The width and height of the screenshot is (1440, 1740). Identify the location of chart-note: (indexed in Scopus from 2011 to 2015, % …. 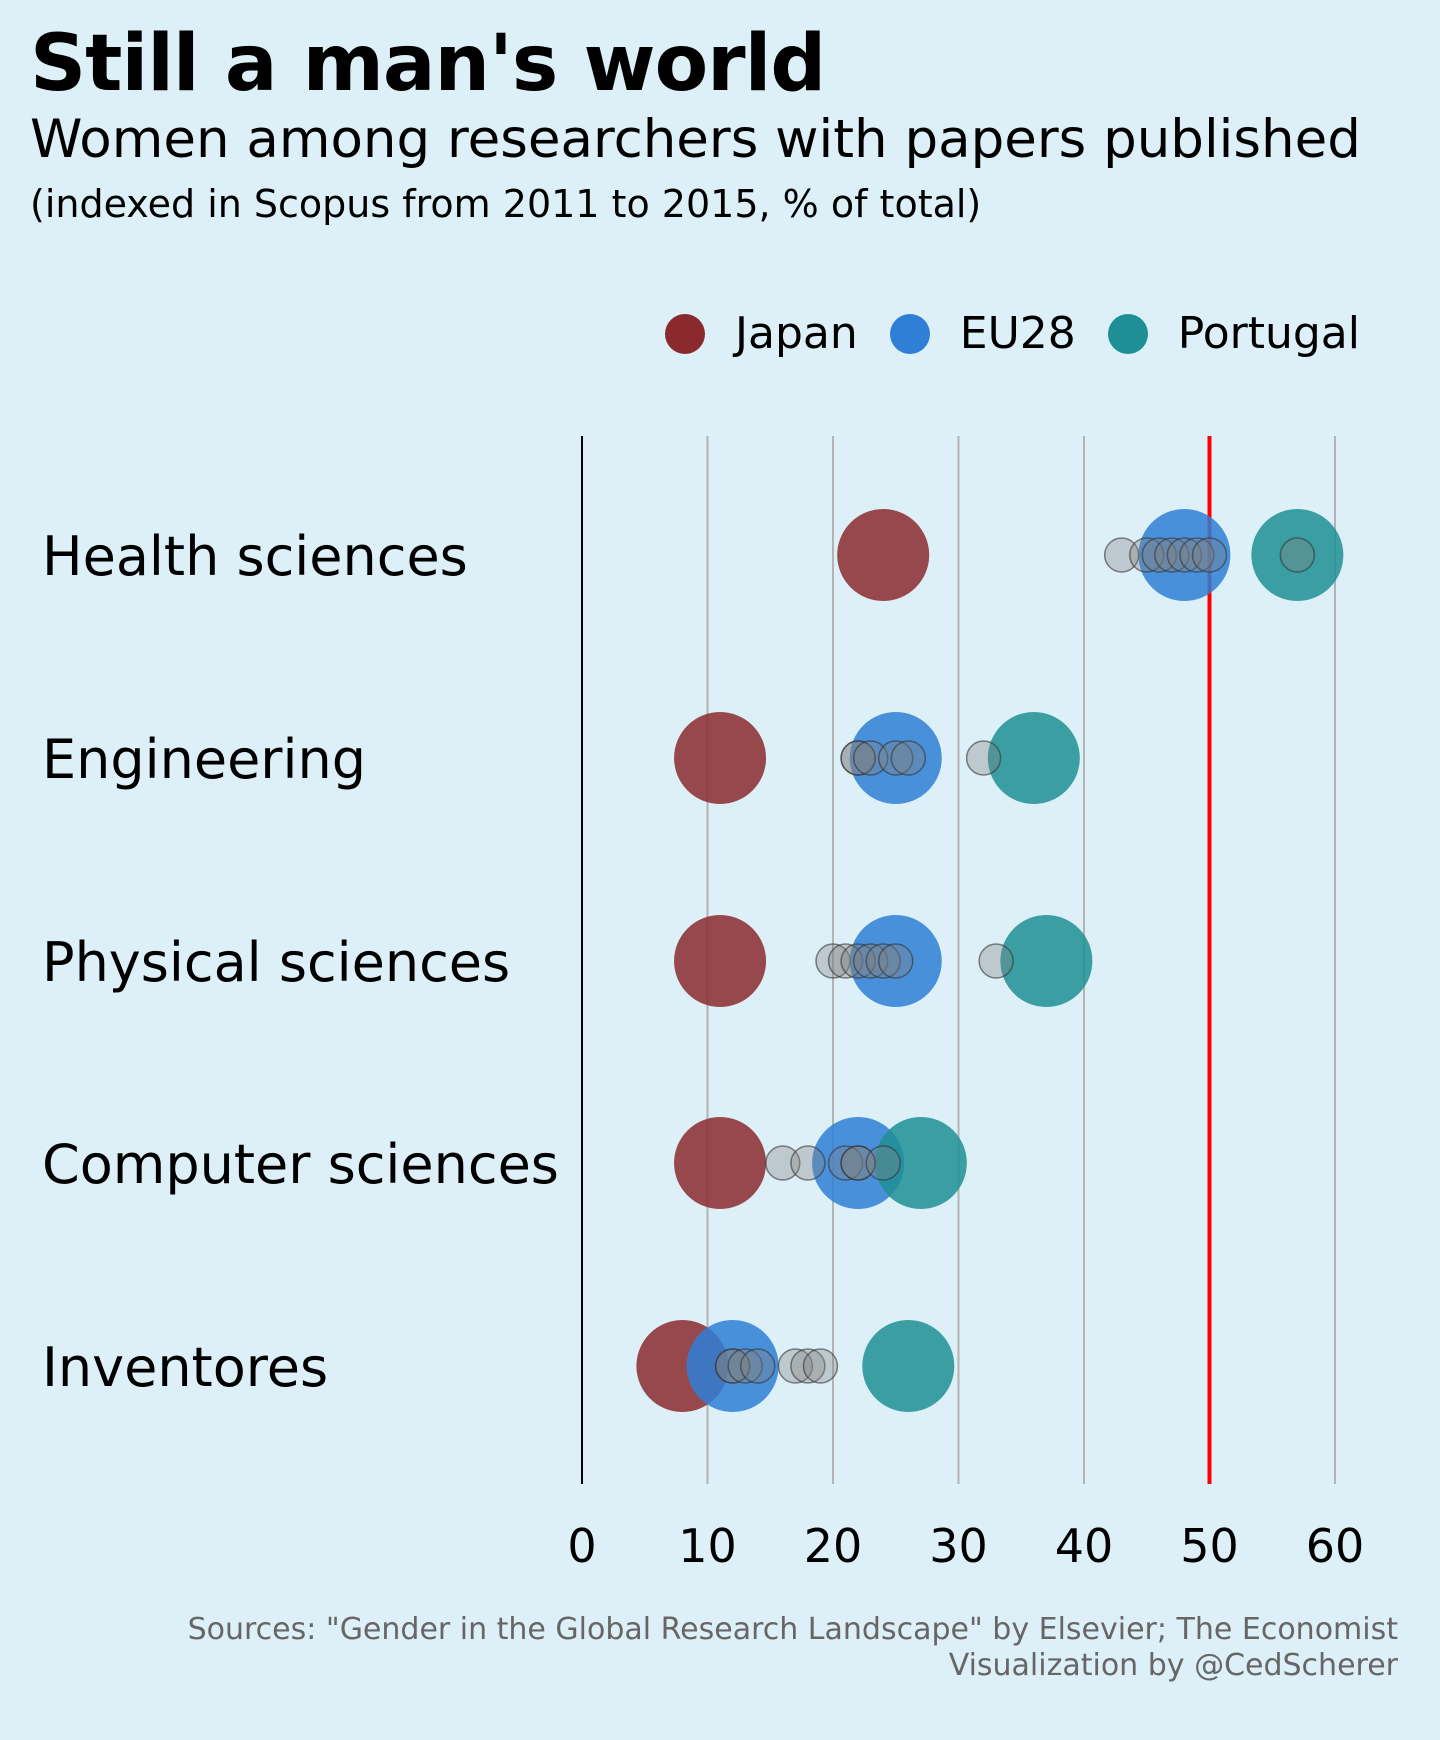
(506, 204).